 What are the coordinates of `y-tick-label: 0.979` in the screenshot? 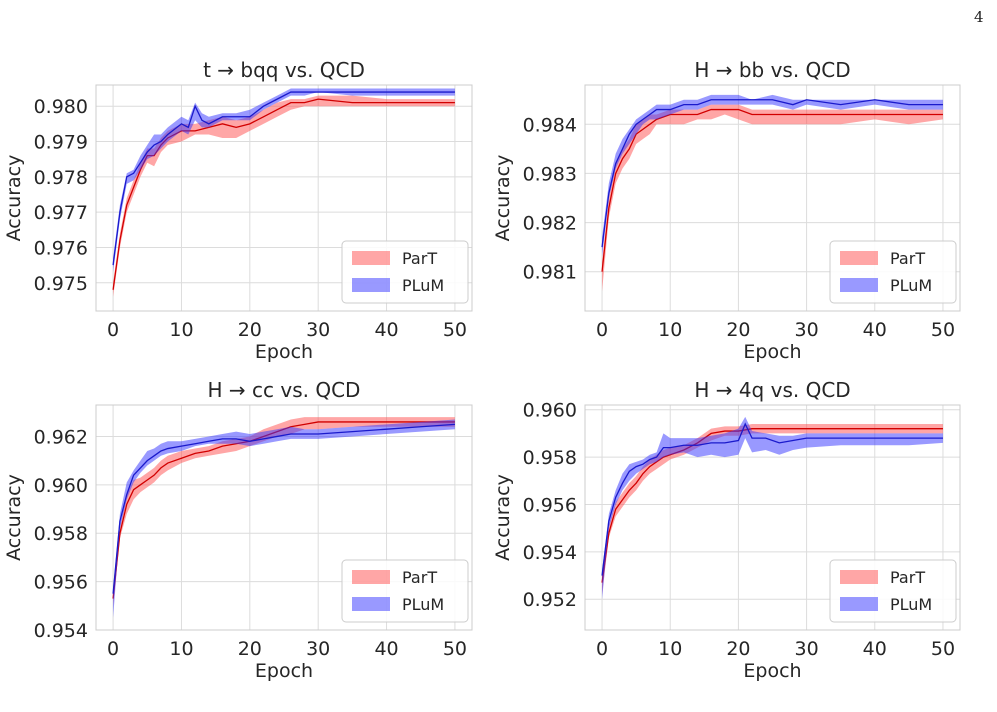 It's located at (61, 143).